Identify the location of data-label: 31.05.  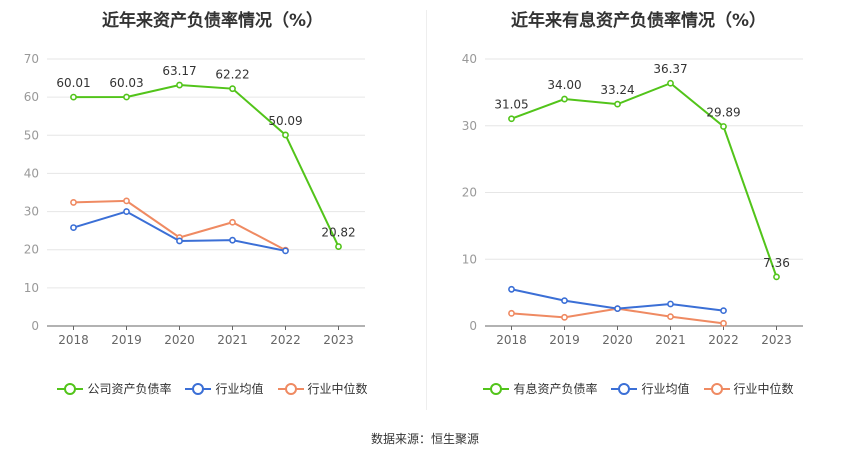
(511, 105).